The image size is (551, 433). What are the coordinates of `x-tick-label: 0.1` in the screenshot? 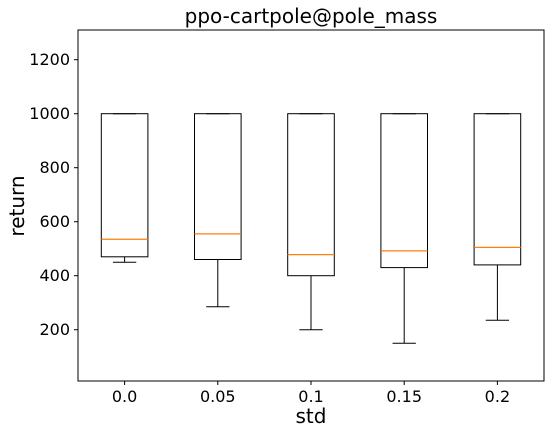 It's located at (310, 396).